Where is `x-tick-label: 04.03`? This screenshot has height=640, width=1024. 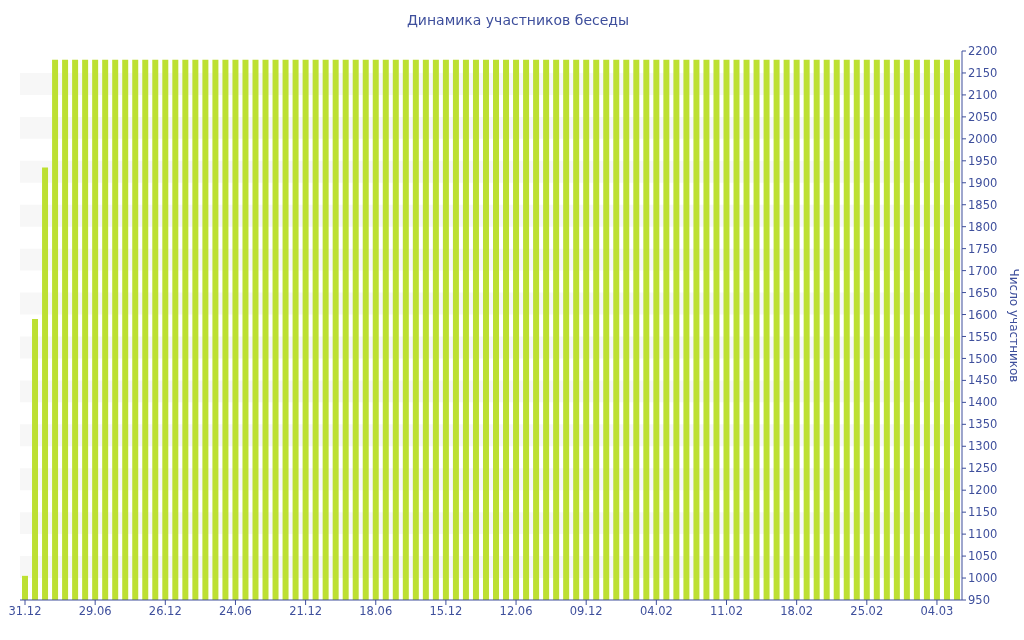 x-tick-label: 04.03 is located at coordinates (937, 611).